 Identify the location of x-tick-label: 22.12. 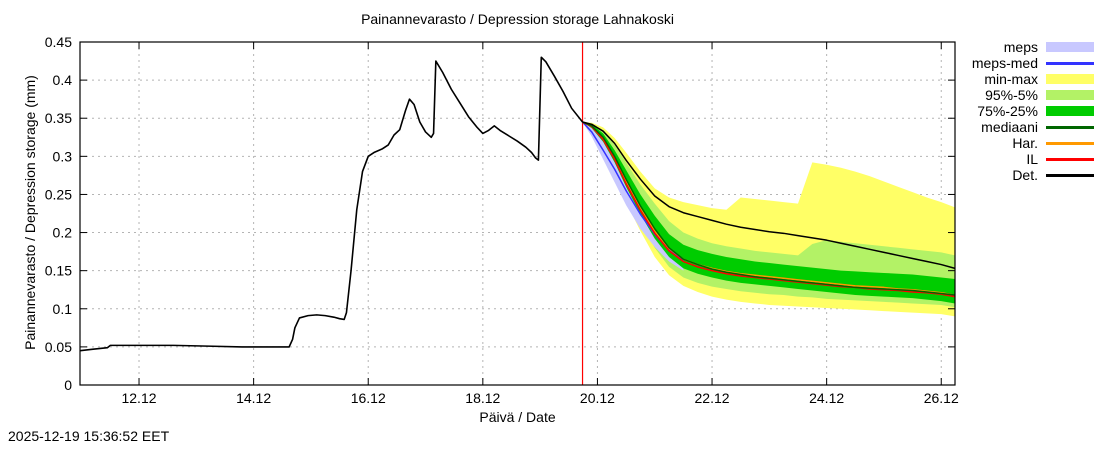
(712, 398).